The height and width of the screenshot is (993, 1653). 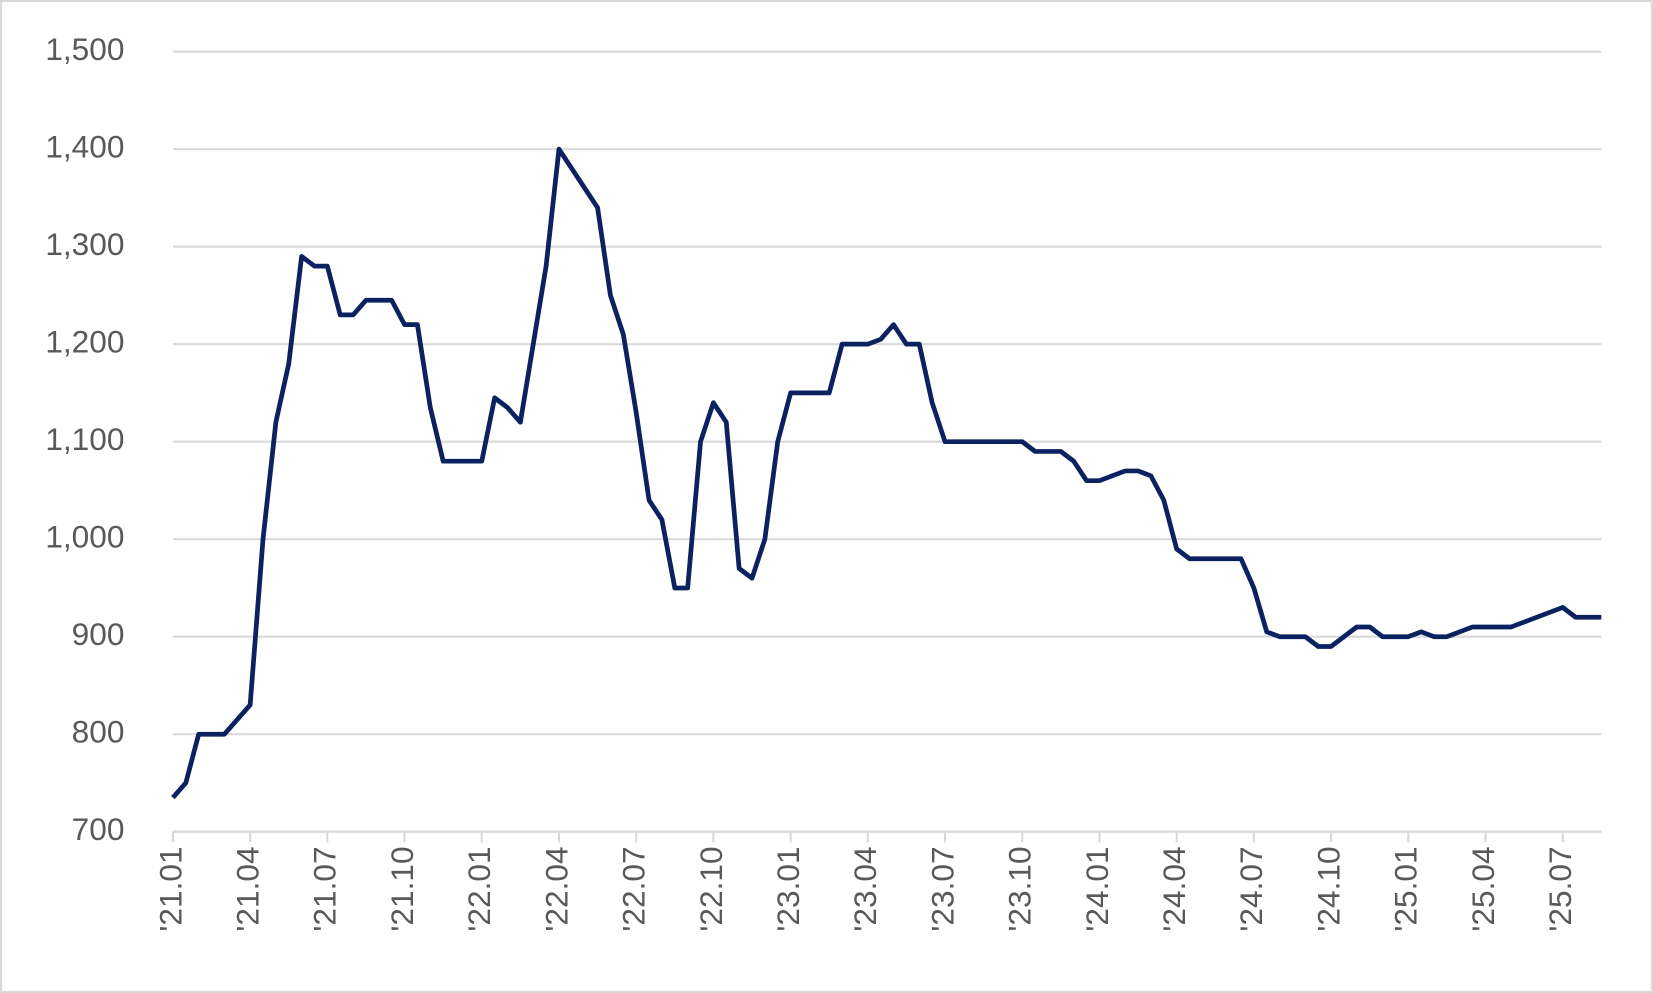 What do you see at coordinates (1328, 888) in the screenshot?
I see `x-tick-label: '24.10` at bounding box center [1328, 888].